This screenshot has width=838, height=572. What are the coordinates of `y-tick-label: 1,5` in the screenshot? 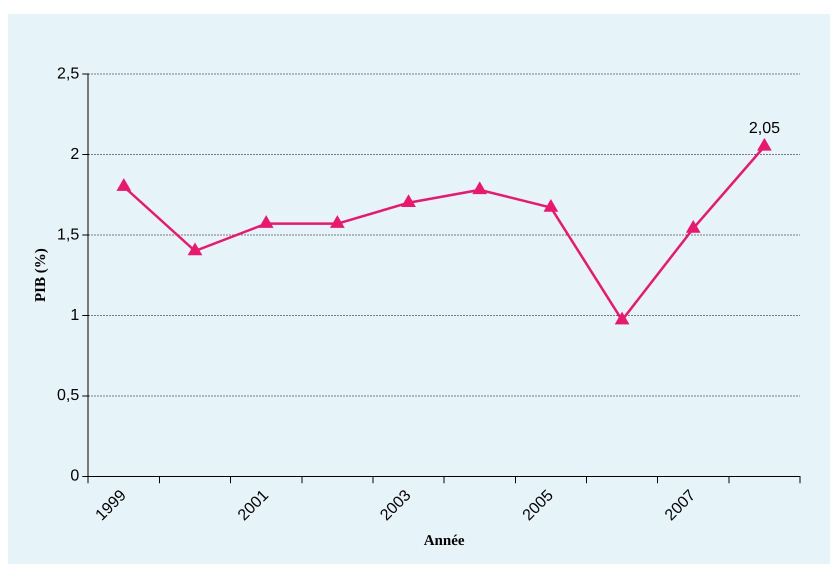 It's located at (68, 235).